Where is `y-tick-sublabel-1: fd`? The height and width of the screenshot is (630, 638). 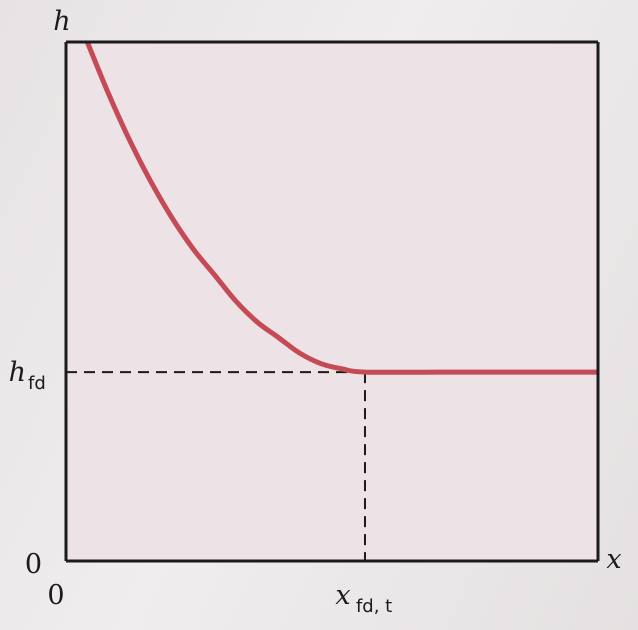
y-tick-sublabel-1: fd is located at coordinates (37, 383).